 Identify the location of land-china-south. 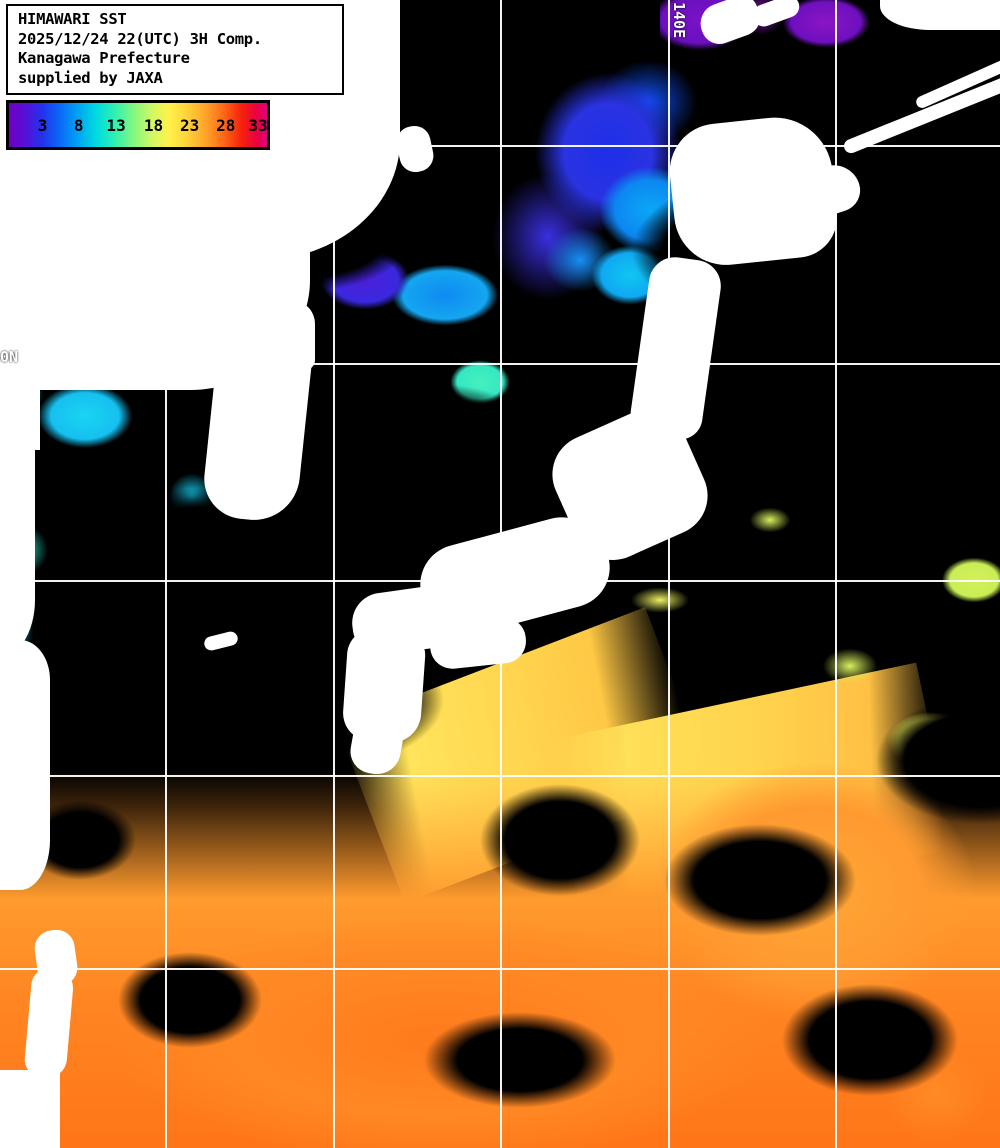
(25, 765).